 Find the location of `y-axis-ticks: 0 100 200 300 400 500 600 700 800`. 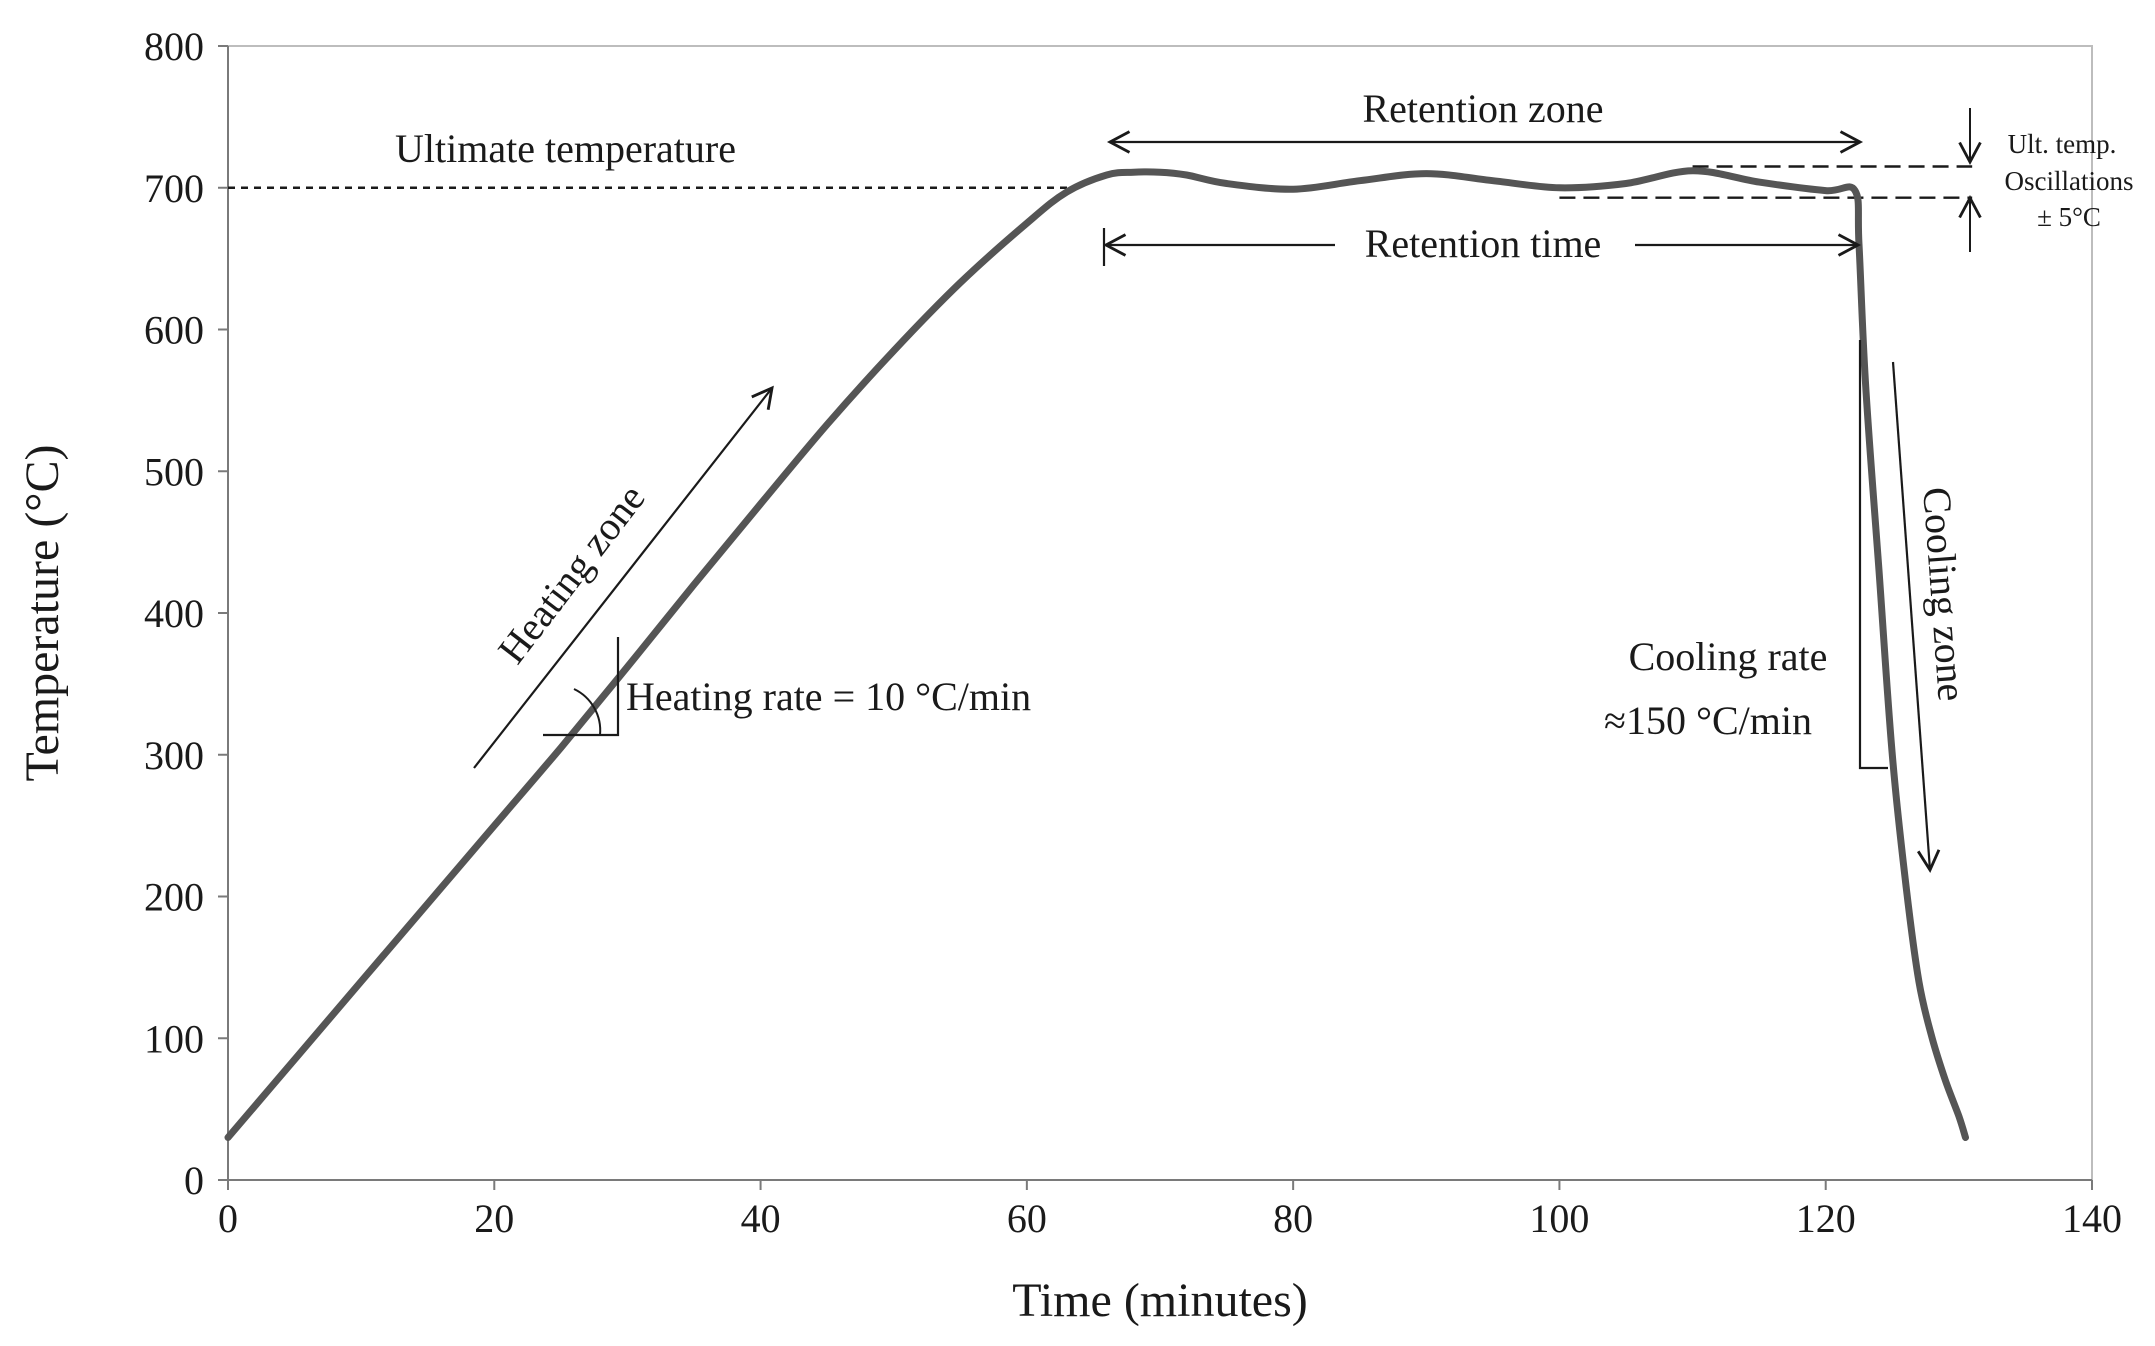

y-axis-ticks: 0 100 200 300 400 500 600 700 800 is located at coordinates (186, 613).